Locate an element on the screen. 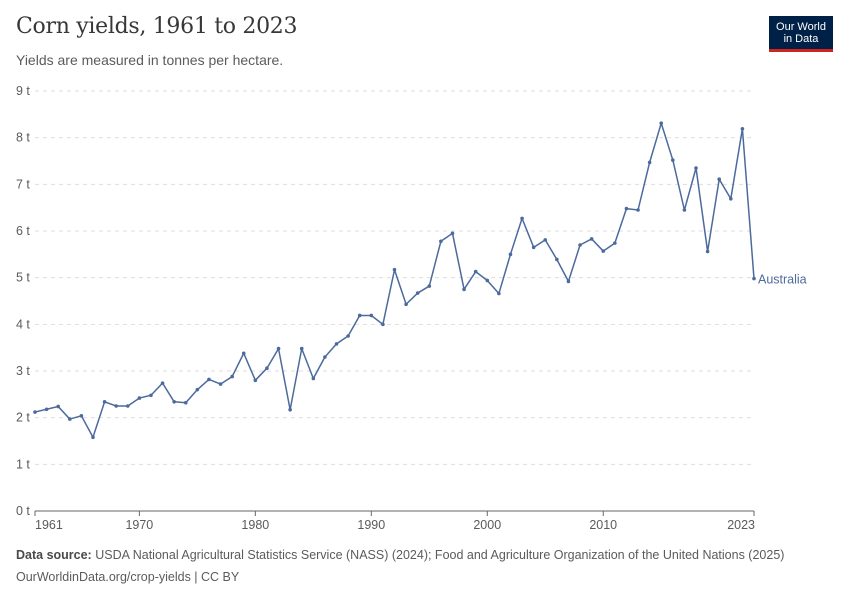 The height and width of the screenshot is (600, 850). y-tick-label: 7 t is located at coordinates (23, 184).